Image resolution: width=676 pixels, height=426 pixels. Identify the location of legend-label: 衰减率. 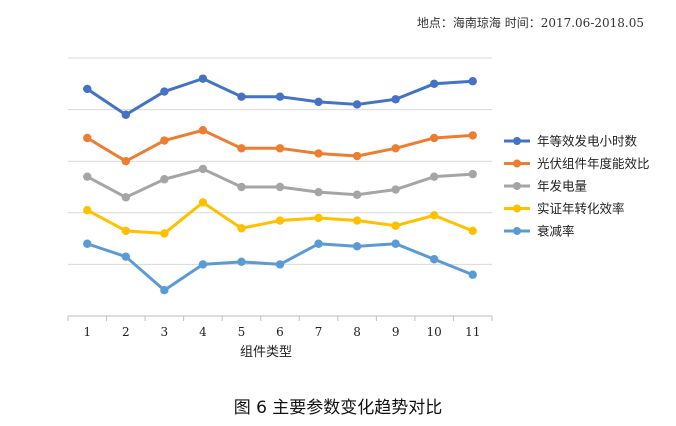
(556, 231).